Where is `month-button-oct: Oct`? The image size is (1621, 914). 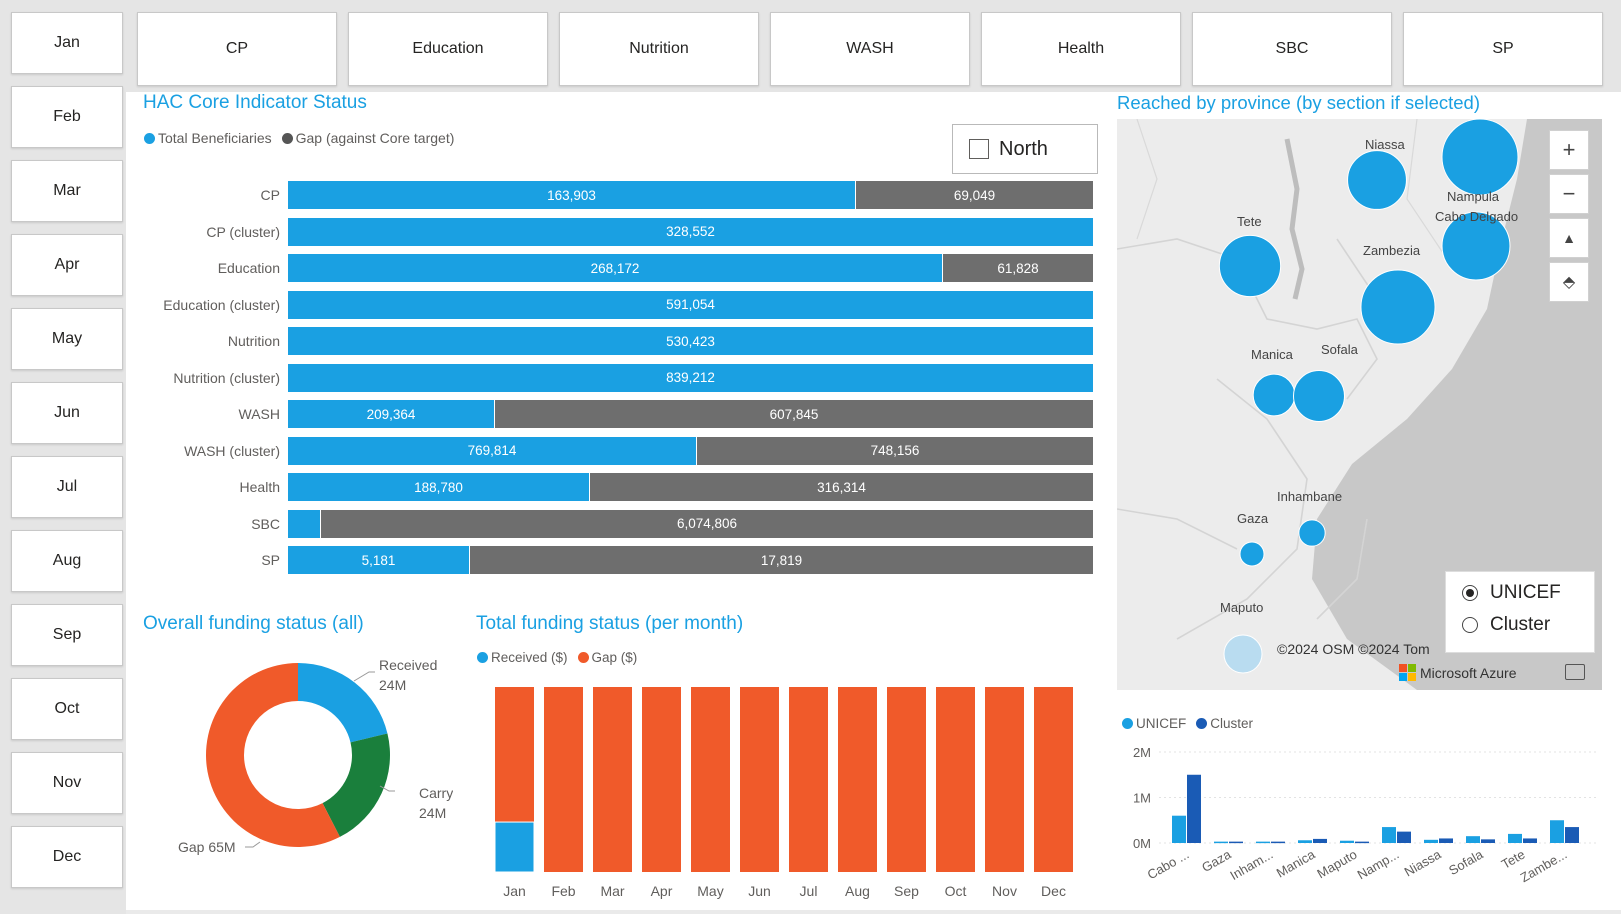
month-button-oct: Oct is located at coordinates (67, 709).